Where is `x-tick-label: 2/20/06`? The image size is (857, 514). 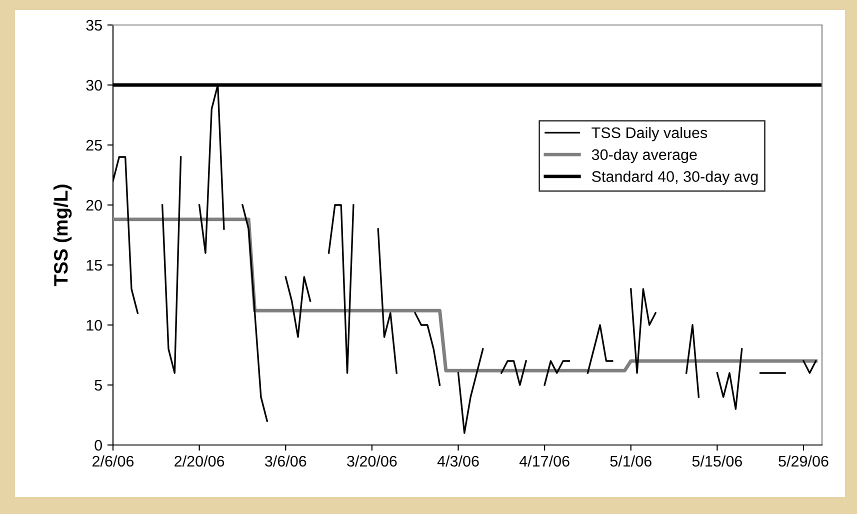 x-tick-label: 2/20/06 is located at coordinates (199, 461).